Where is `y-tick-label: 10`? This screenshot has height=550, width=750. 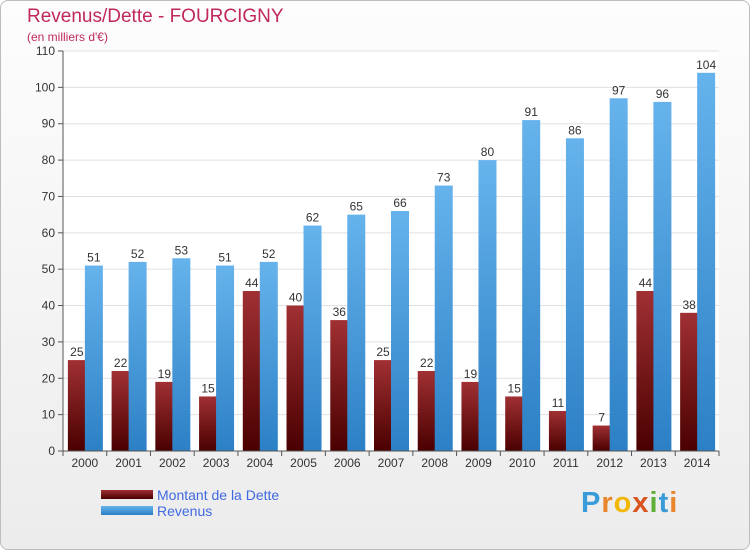
y-tick-label: 10 is located at coordinates (49, 415).